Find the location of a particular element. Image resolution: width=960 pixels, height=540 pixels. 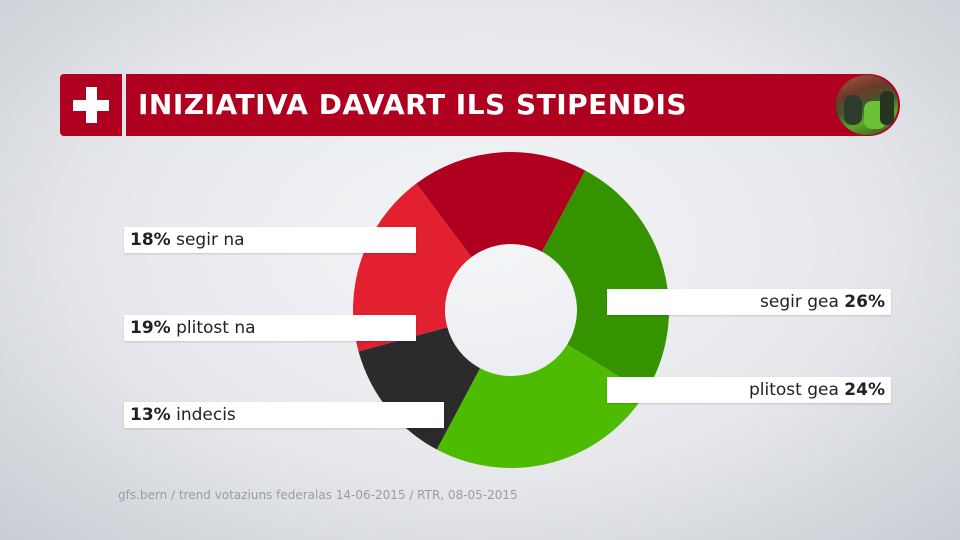

slice-segir-gea is located at coordinates (605, 281).